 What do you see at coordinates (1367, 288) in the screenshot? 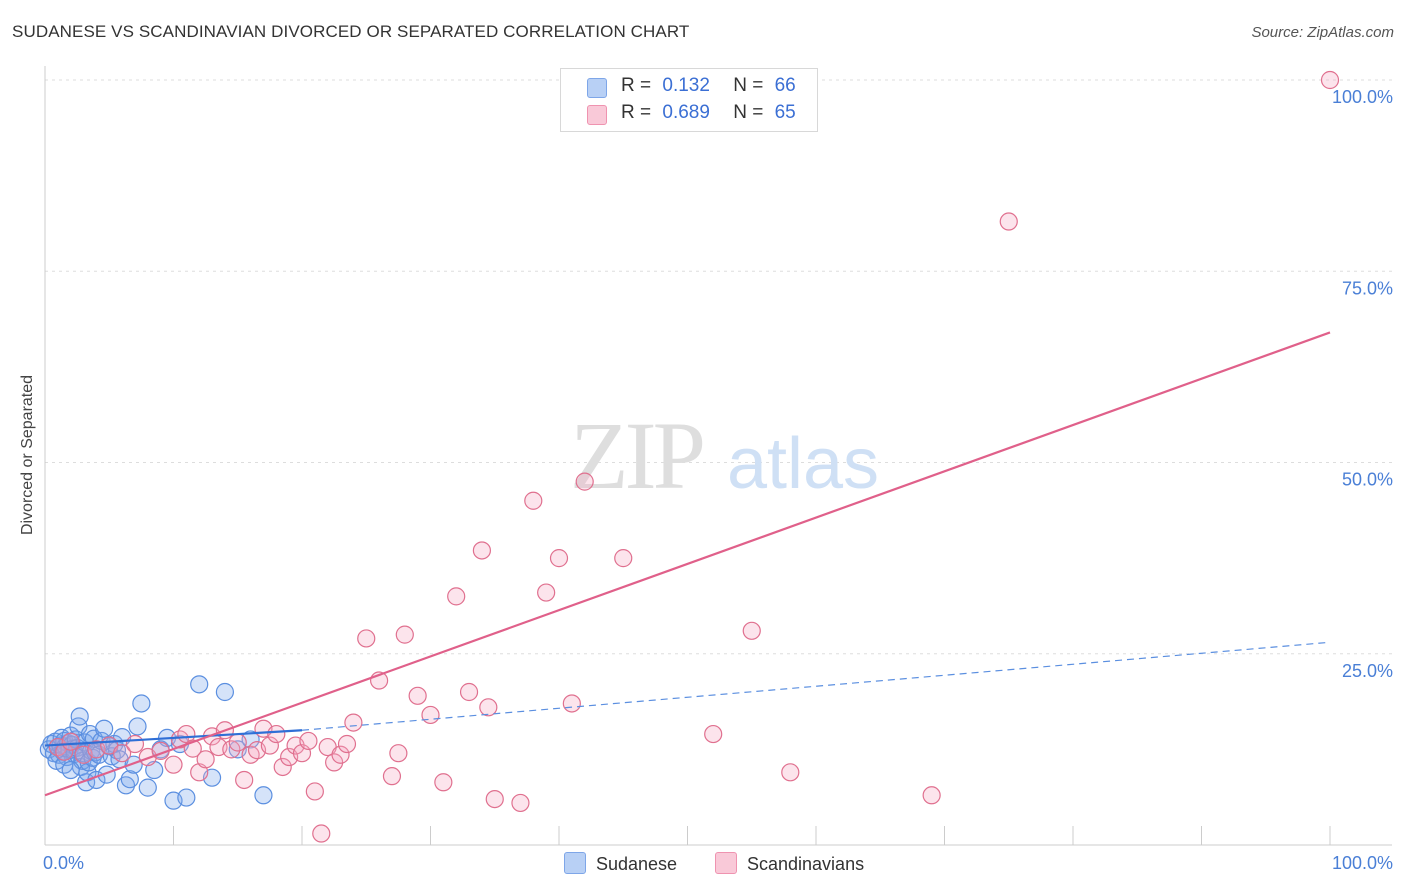
I see `y-tick-label: 75.0%` at bounding box center [1367, 288].